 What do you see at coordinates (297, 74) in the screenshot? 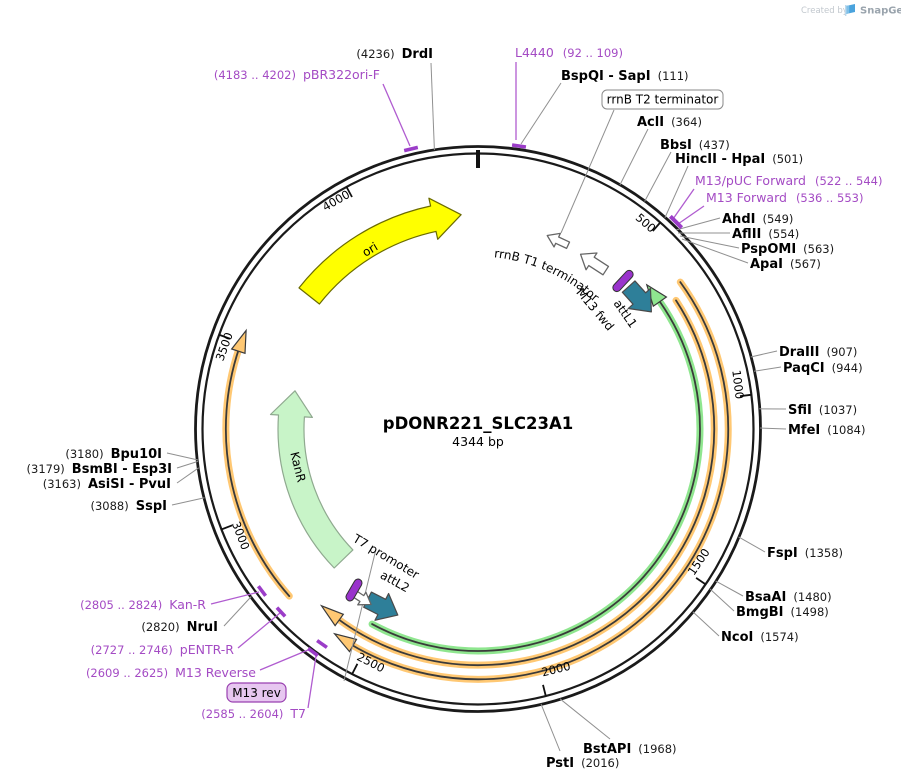
I see `primer-label-pbr322ori-f: (4183 .. 4202) pBR322ori-F` at bounding box center [297, 74].